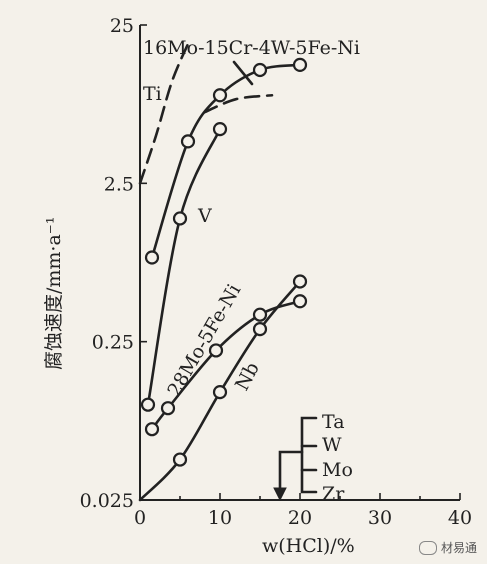 The height and width of the screenshot is (564, 487). What do you see at coordinates (204, 216) in the screenshot?
I see `series-label-v: V` at bounding box center [204, 216].